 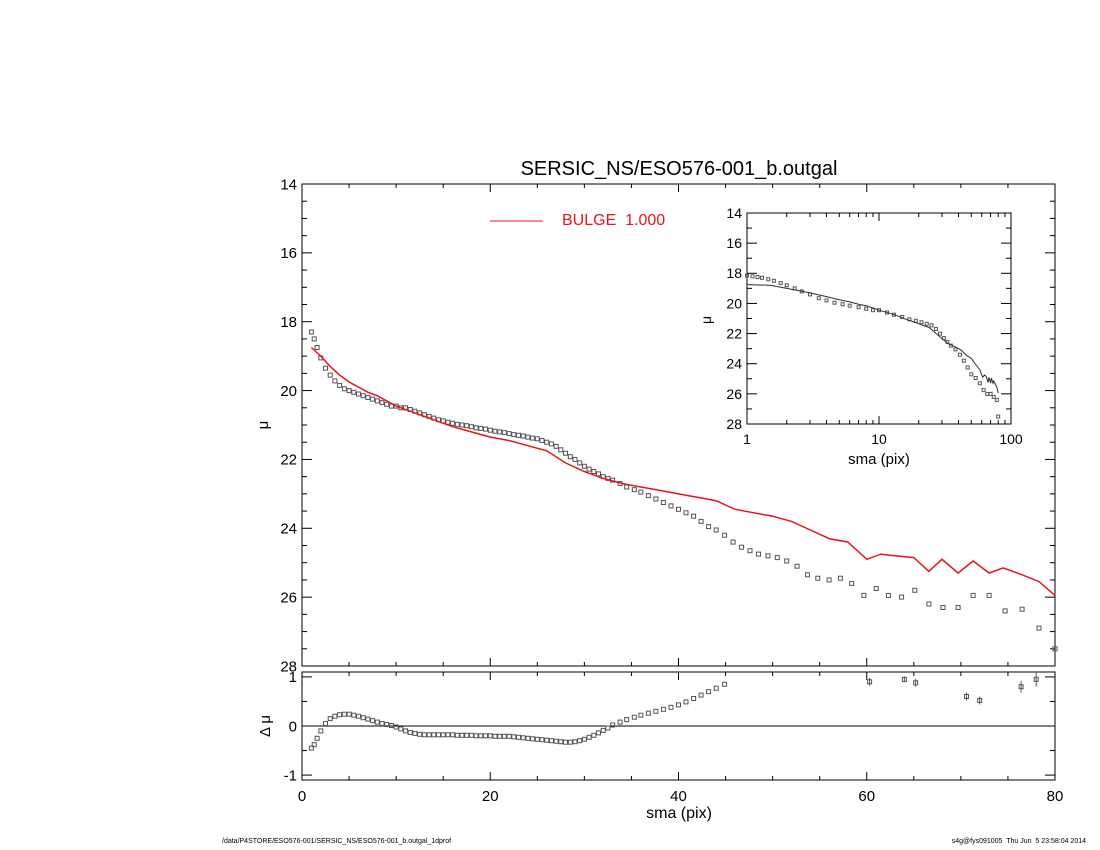 I want to click on main-y-axis-label: μ, so click(x=263, y=425).